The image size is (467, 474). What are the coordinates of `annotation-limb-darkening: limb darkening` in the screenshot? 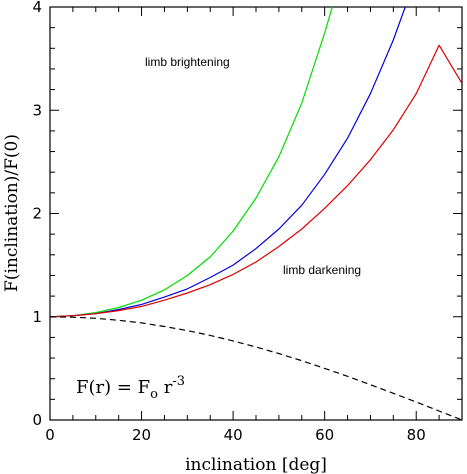 It's located at (322, 270).